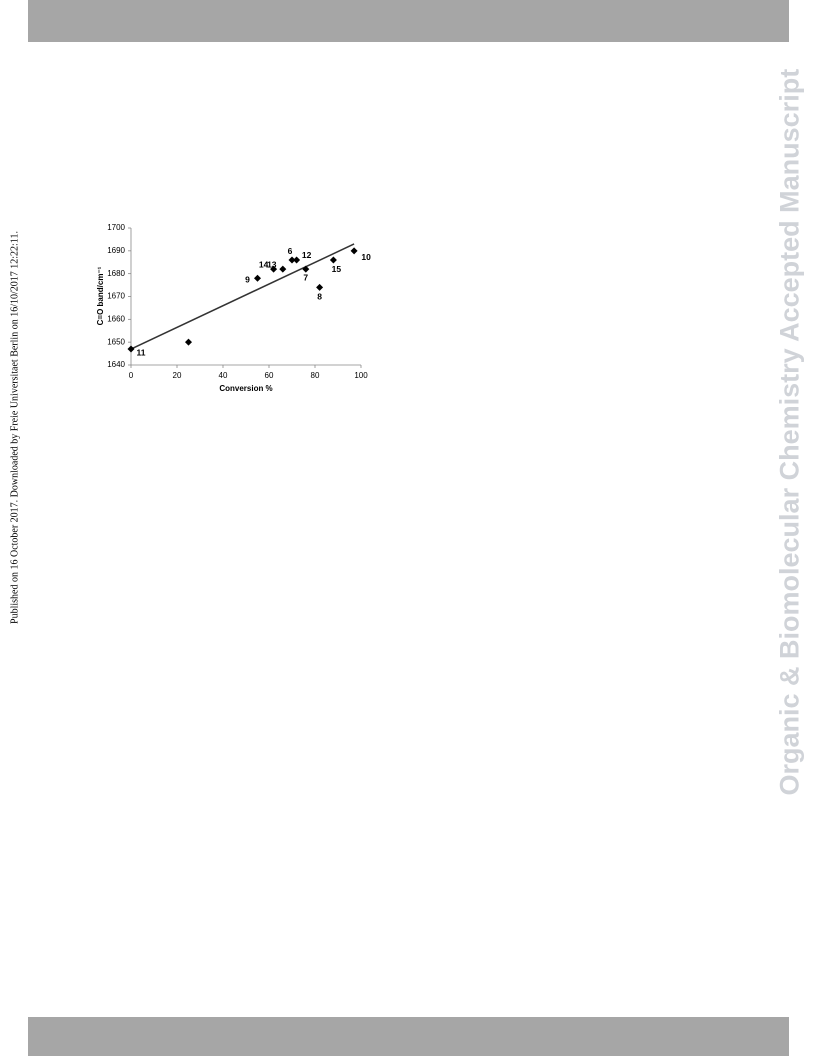  What do you see at coordinates (337, 269) in the screenshot?
I see `point-label: 15` at bounding box center [337, 269].